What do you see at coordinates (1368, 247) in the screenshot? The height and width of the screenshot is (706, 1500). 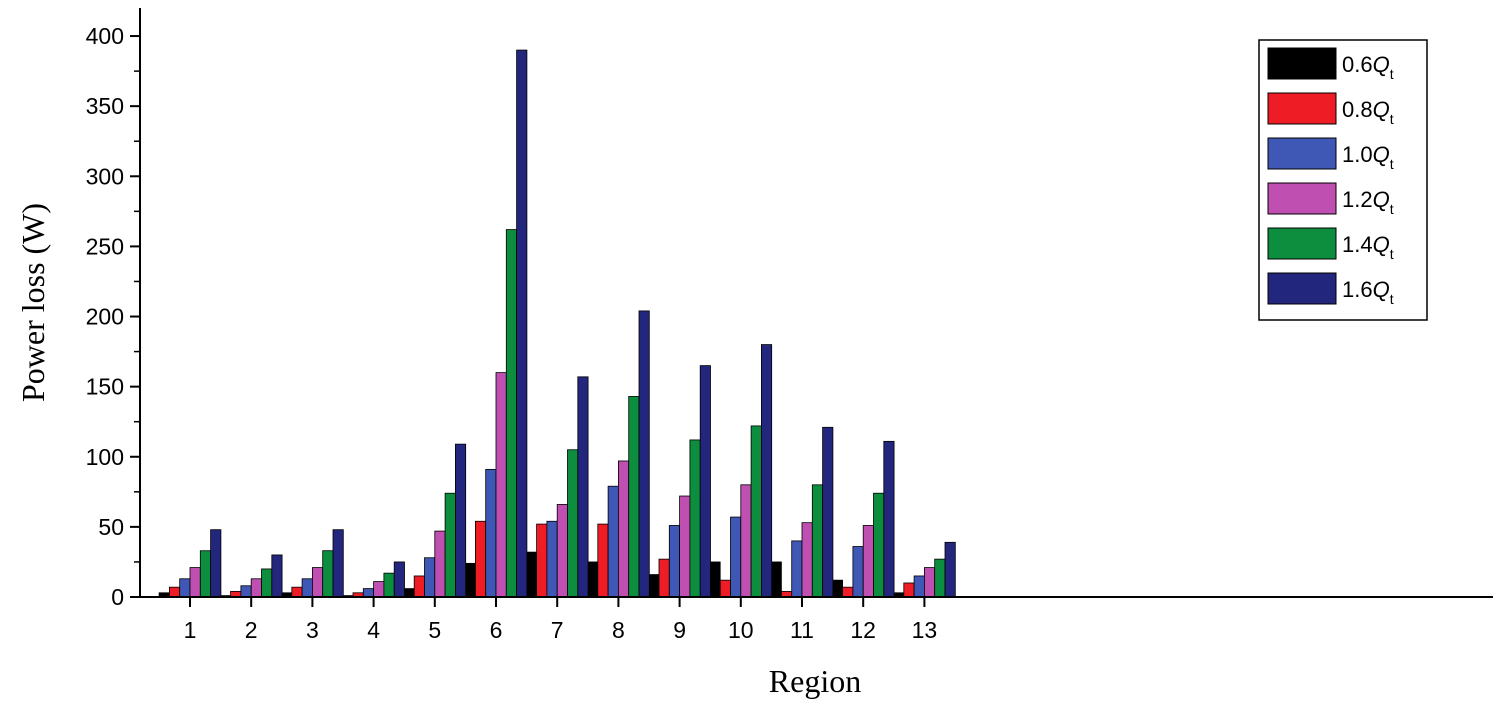 I see `legend-label-4: 1.4Qt` at bounding box center [1368, 247].